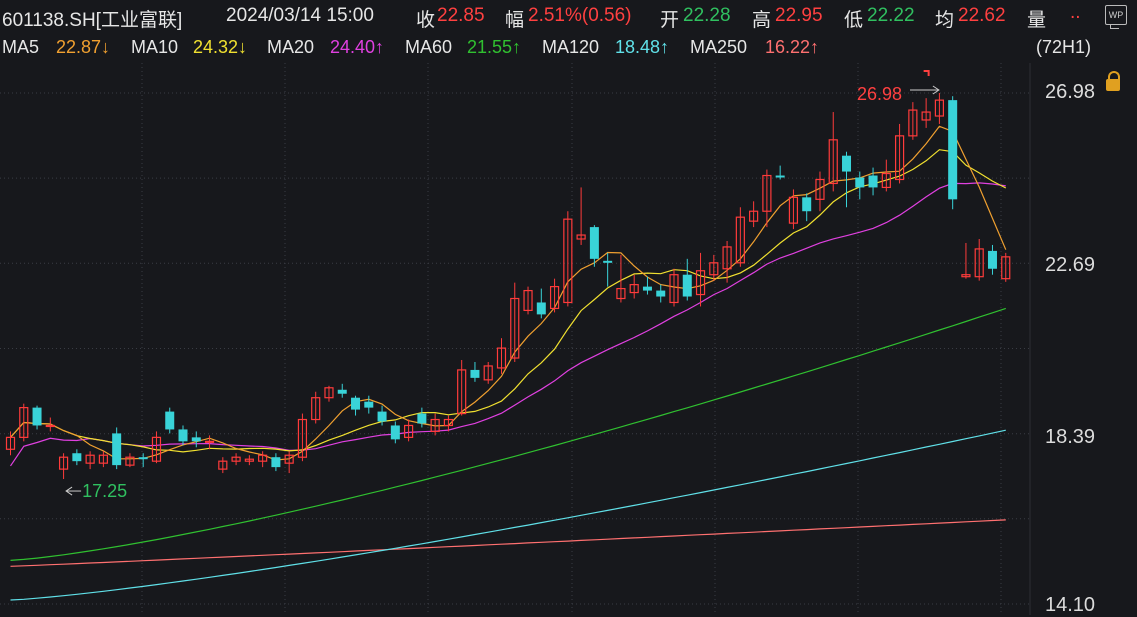 The height and width of the screenshot is (617, 1137). What do you see at coordinates (936, 90) in the screenshot?
I see `high-annotation-arrowhead` at bounding box center [936, 90].